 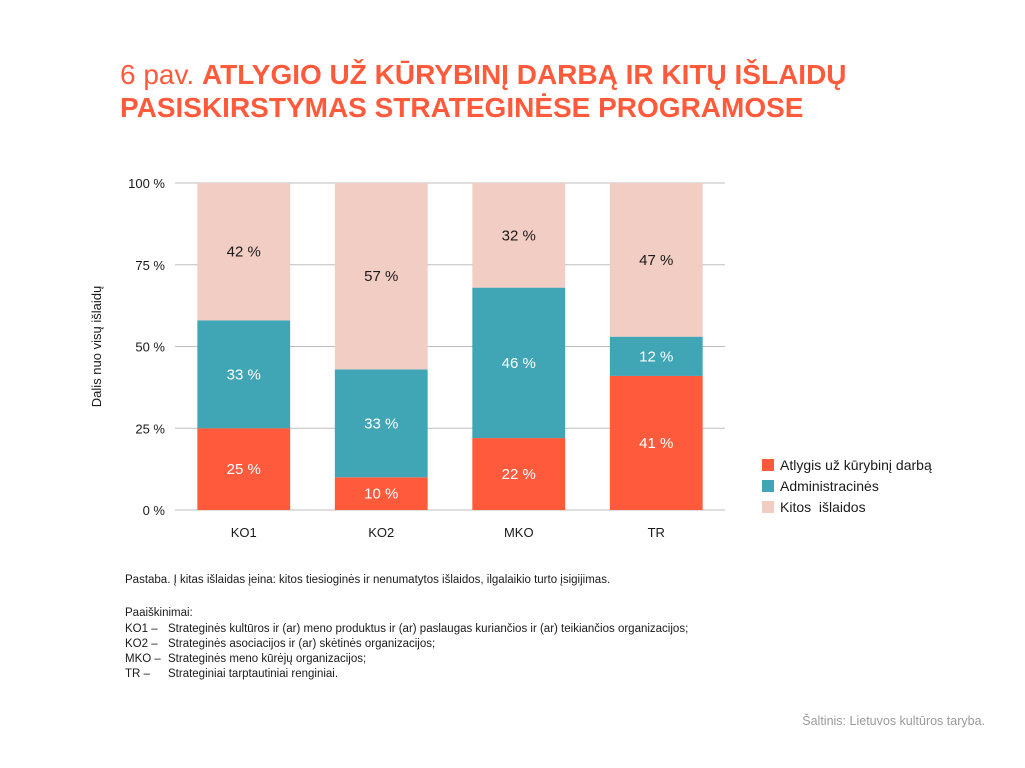 I want to click on x-tick-label: KO2, so click(x=381, y=532).